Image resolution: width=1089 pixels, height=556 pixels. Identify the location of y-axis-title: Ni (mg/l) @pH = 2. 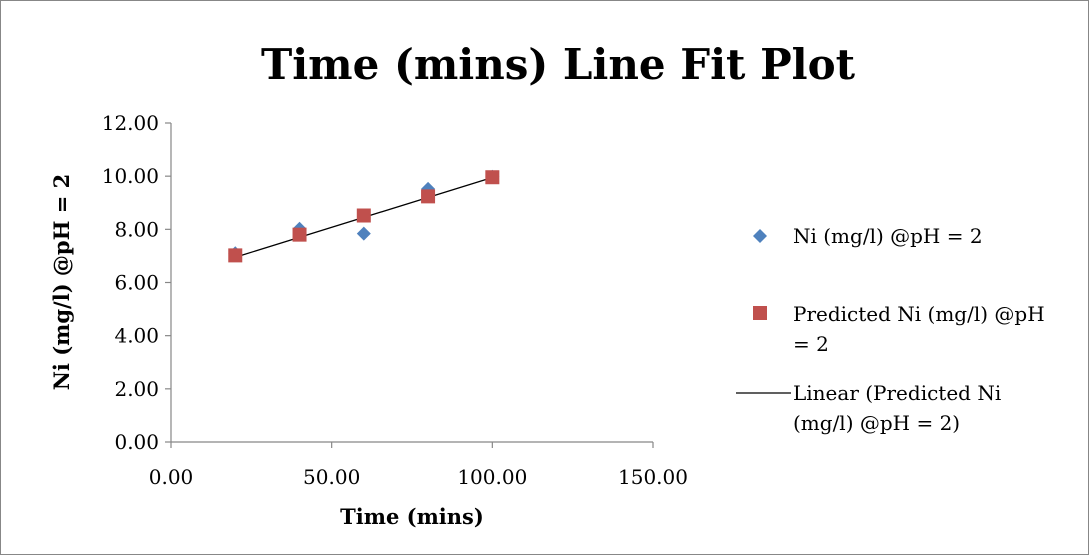
(61, 282).